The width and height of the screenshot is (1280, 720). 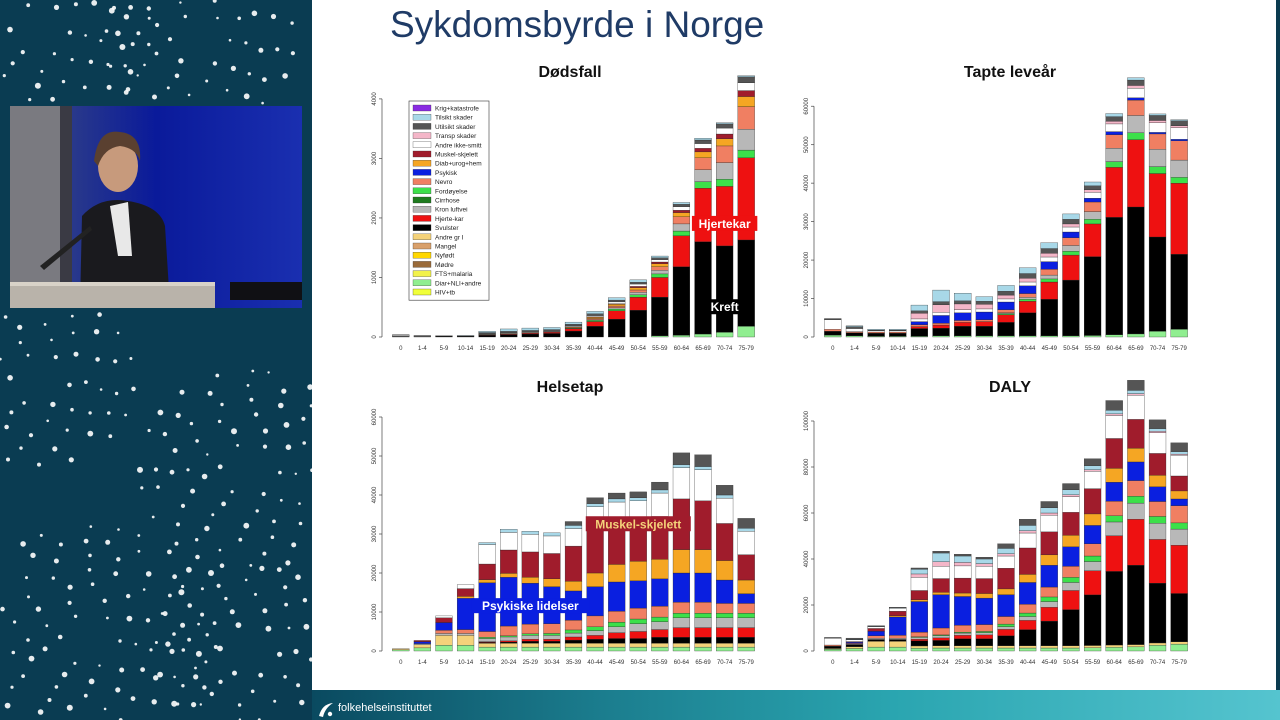 What do you see at coordinates (898, 349) in the screenshot?
I see `x-tick-label: 10-14` at bounding box center [898, 349].